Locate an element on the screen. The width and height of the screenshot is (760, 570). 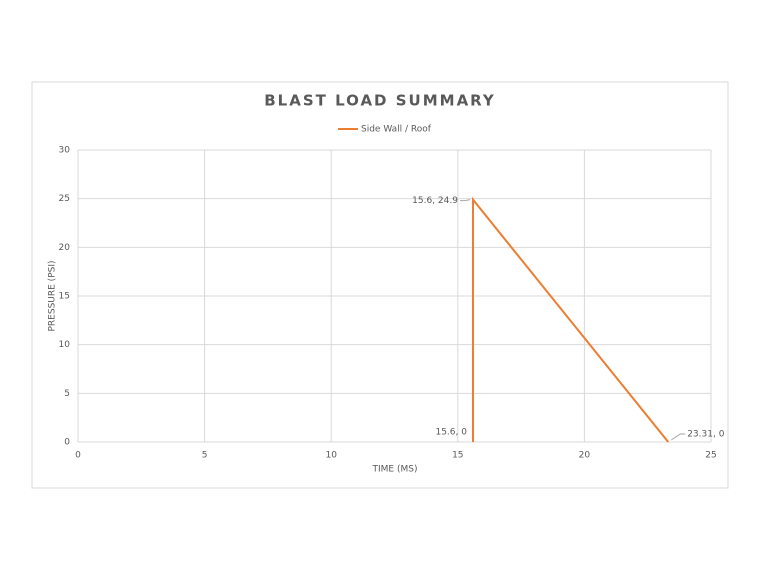
x-tick-label: 10 is located at coordinates (331, 456).